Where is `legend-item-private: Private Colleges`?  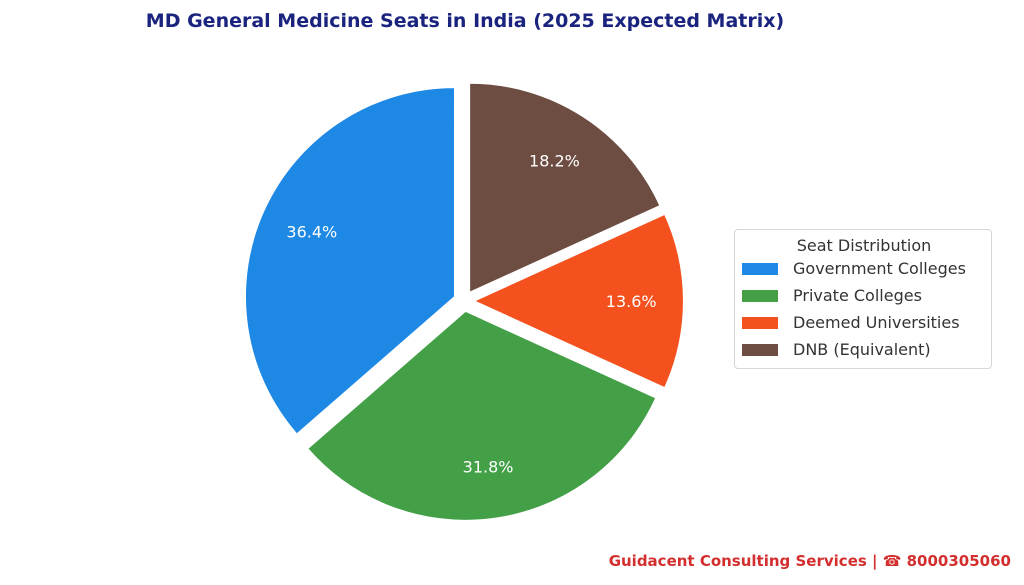
legend-item-private: Private Colleges is located at coordinates (866, 295).